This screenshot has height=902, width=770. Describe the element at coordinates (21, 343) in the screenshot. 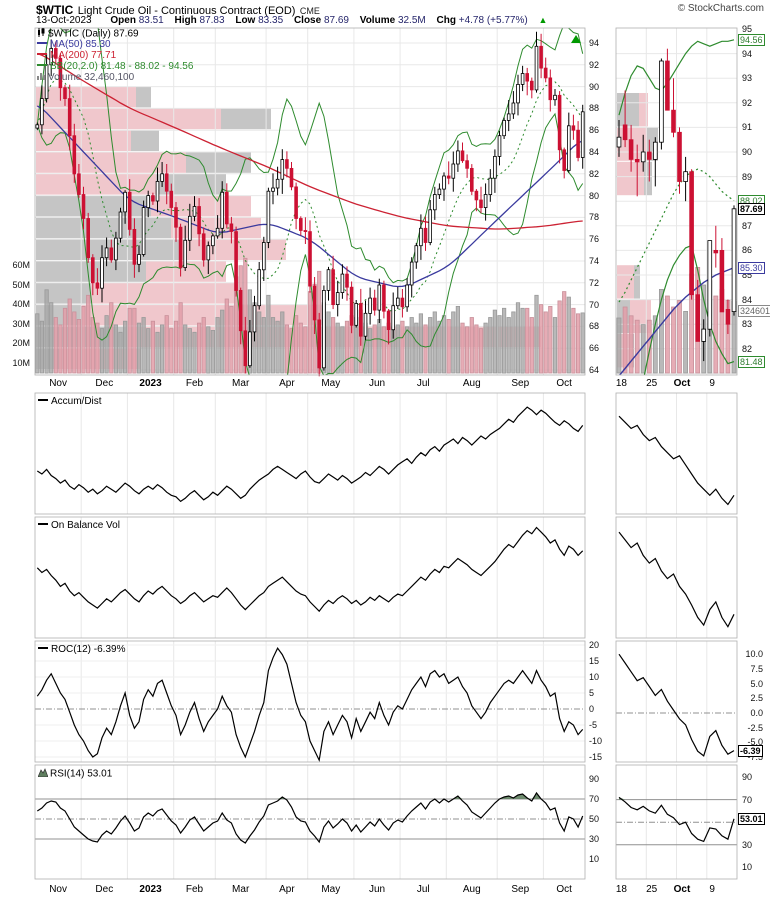

I see `volume-axis-tick: 20M` at that location.